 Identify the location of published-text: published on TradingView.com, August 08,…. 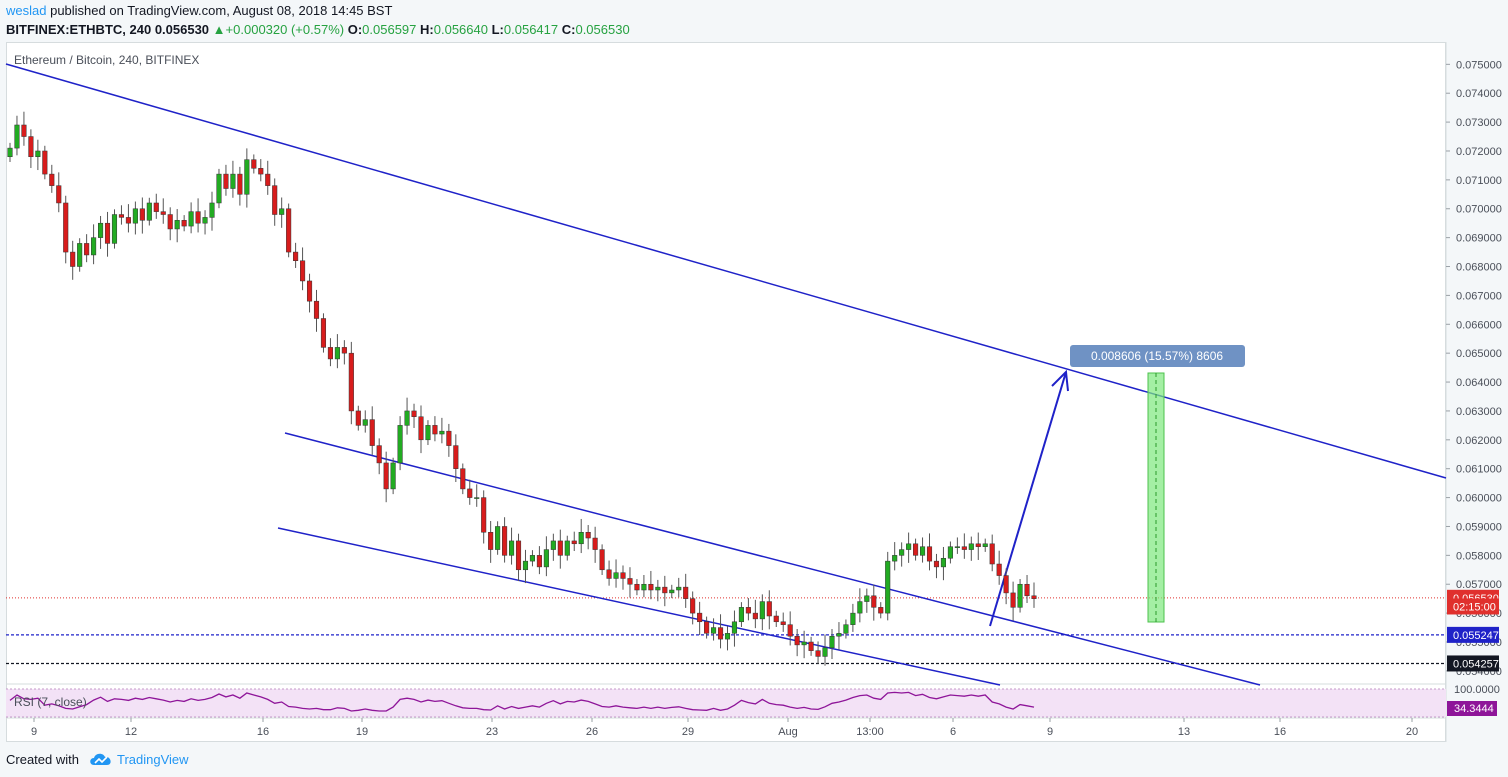
(221, 10).